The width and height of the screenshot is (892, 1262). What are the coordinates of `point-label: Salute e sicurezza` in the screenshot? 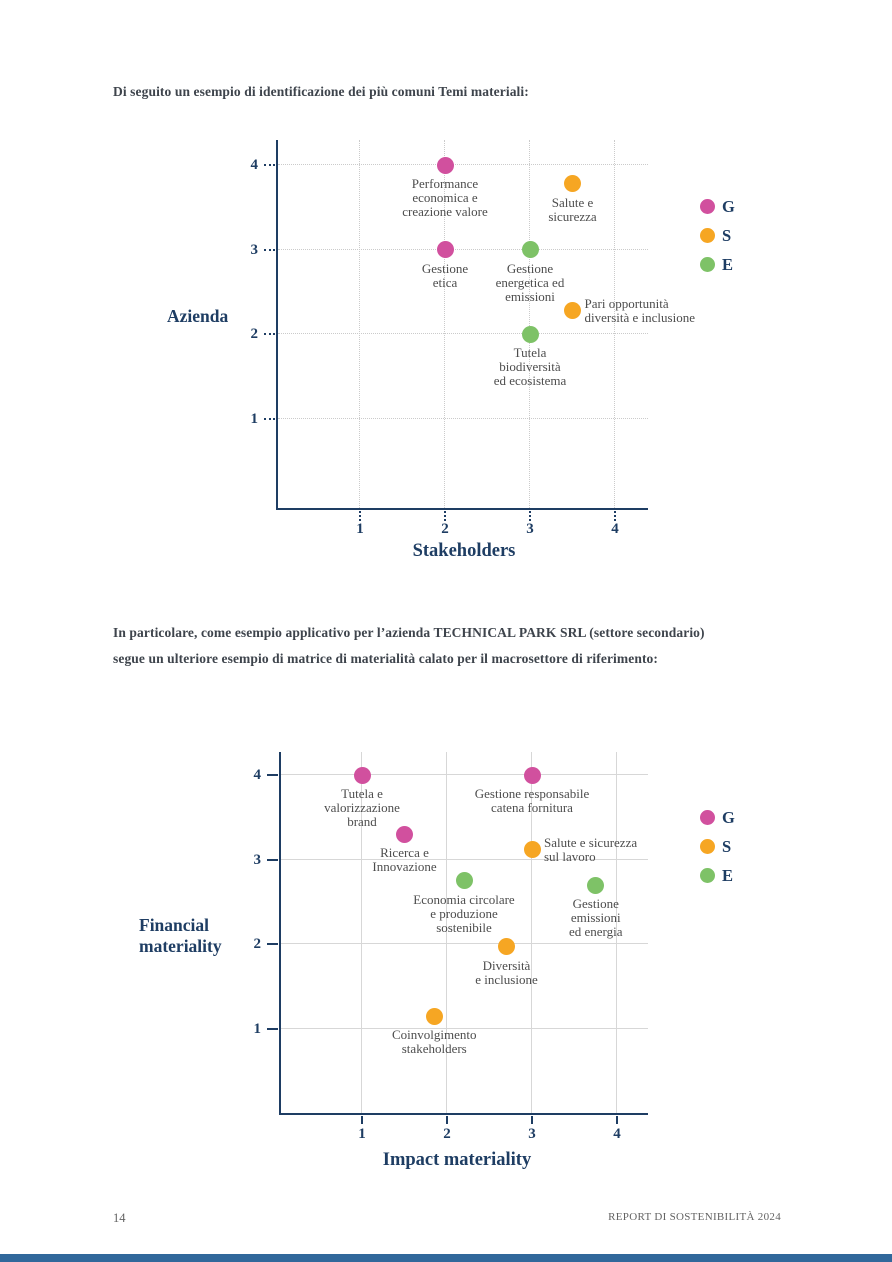 It's located at (572, 209).